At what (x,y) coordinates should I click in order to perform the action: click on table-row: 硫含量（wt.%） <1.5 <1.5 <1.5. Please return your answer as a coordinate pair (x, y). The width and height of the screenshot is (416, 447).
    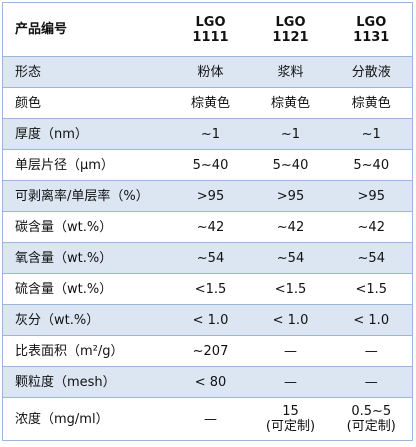
    Looking at the image, I should click on (207, 289).